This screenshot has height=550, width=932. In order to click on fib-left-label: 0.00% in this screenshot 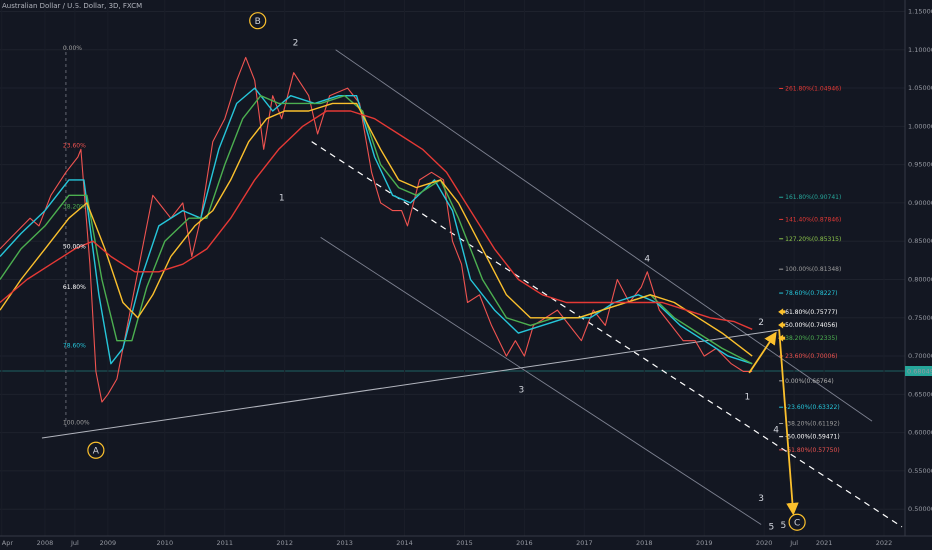, I will do `click(72, 48)`.